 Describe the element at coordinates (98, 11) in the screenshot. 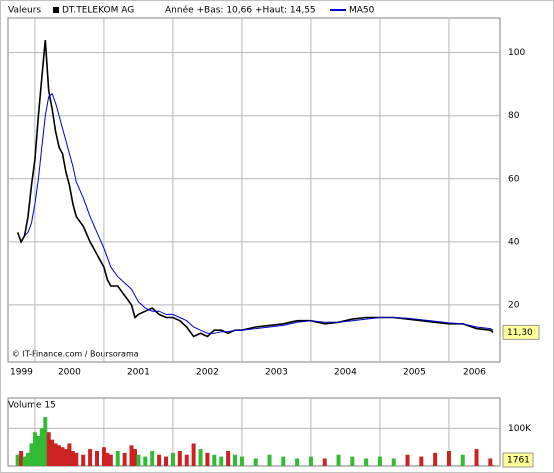

I see `legend-entry: DT.TELEKOM AG` at that location.